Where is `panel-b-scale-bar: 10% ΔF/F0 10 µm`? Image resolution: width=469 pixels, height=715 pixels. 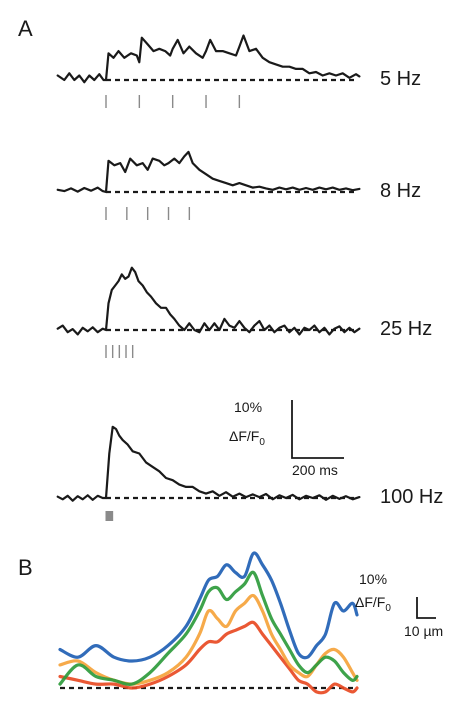 panel-b-scale-bar: 10% ΔF/F0 10 µm is located at coordinates (399, 605).